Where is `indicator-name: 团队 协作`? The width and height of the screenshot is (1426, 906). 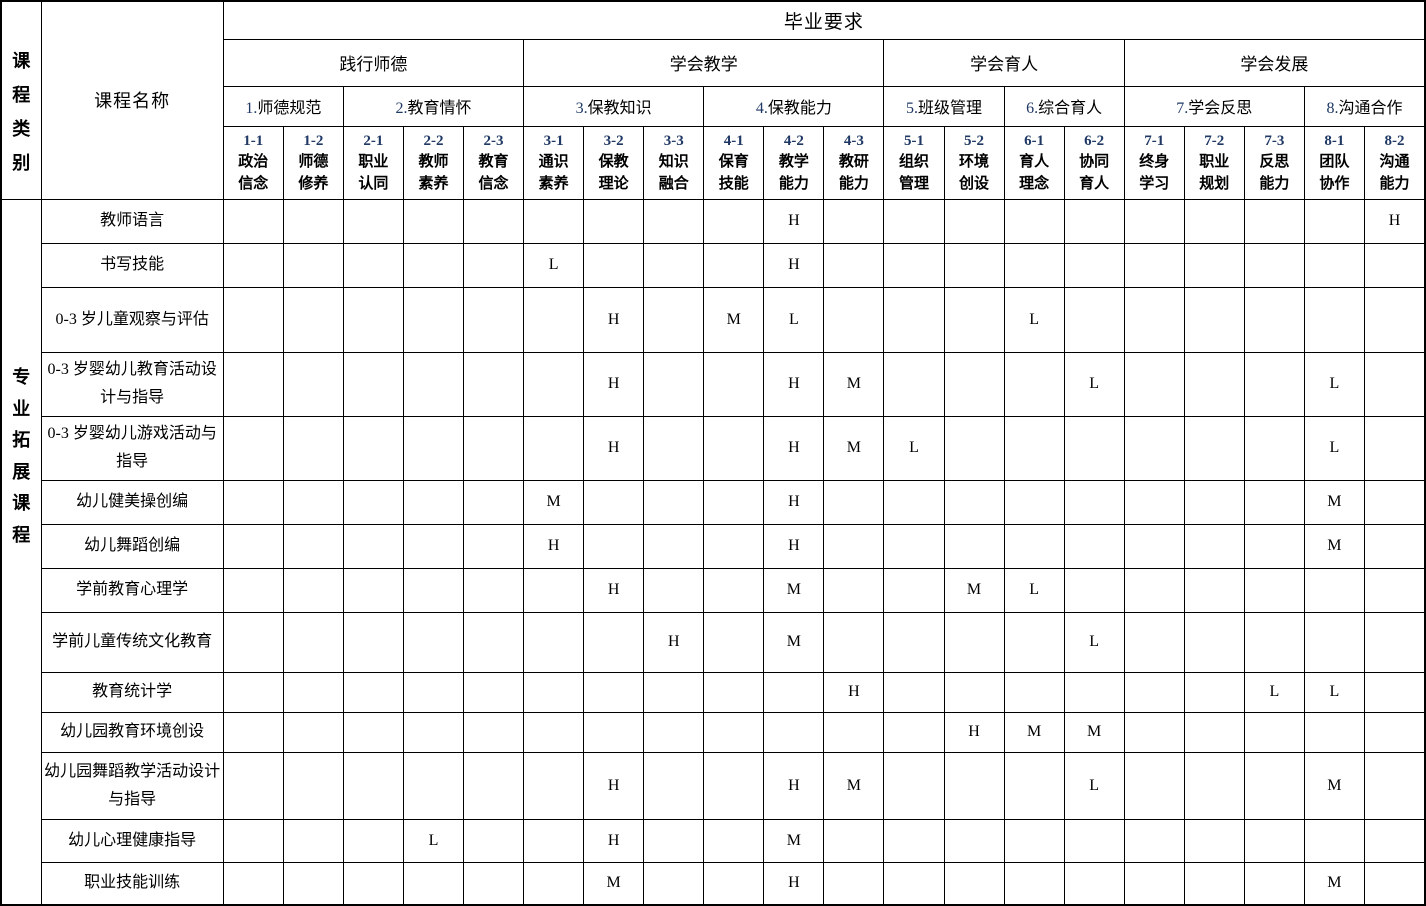
indicator-name: 团队 协作 is located at coordinates (1334, 173).